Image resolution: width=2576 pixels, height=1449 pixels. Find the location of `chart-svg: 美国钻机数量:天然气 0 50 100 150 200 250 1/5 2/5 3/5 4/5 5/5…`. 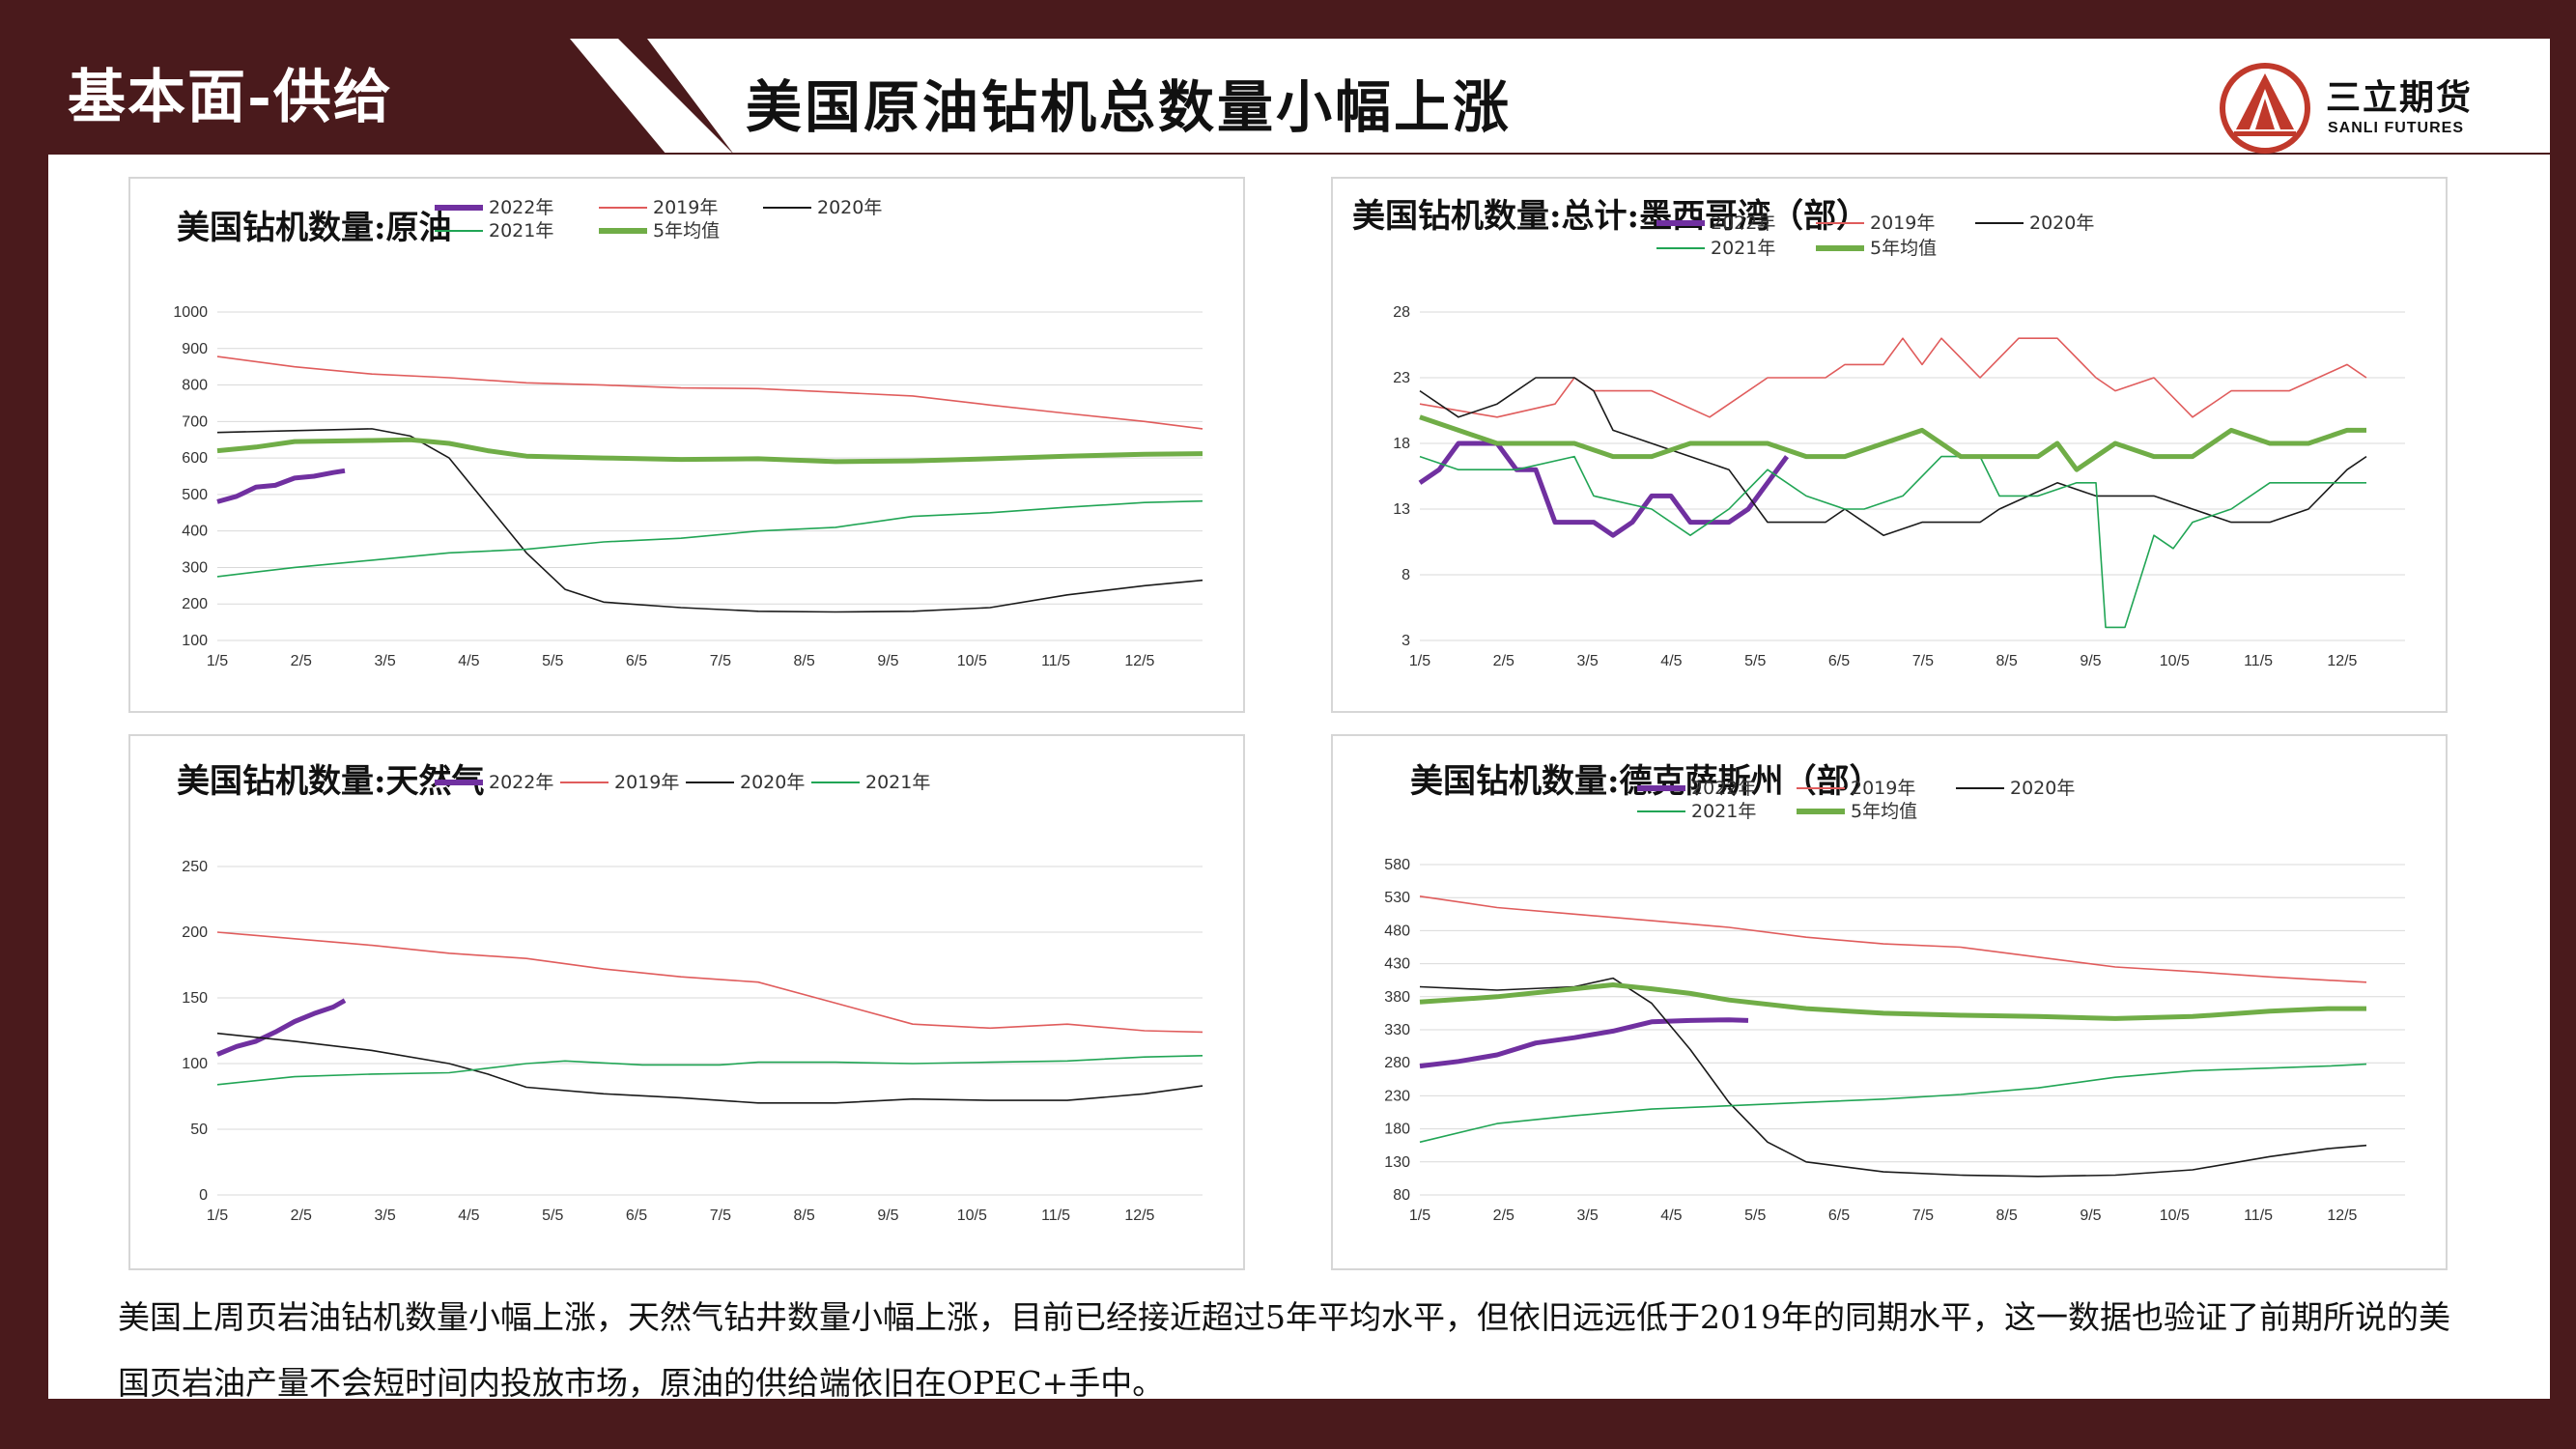

chart-svg: 美国钻机数量:天然气 0 50 100 150 200 250 1/5 2/5 3/5 4/5 5/5… is located at coordinates (690, 993).